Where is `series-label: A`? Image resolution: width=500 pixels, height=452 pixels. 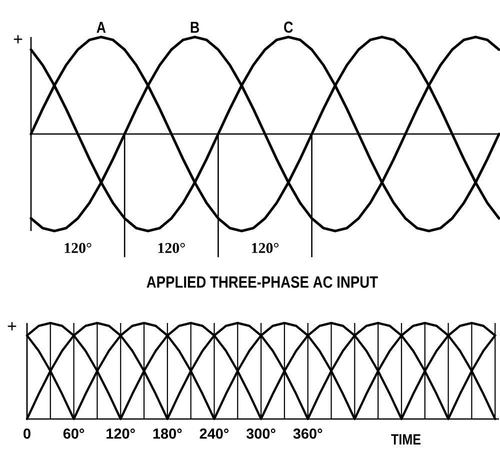 series-label: A is located at coordinates (101, 27).